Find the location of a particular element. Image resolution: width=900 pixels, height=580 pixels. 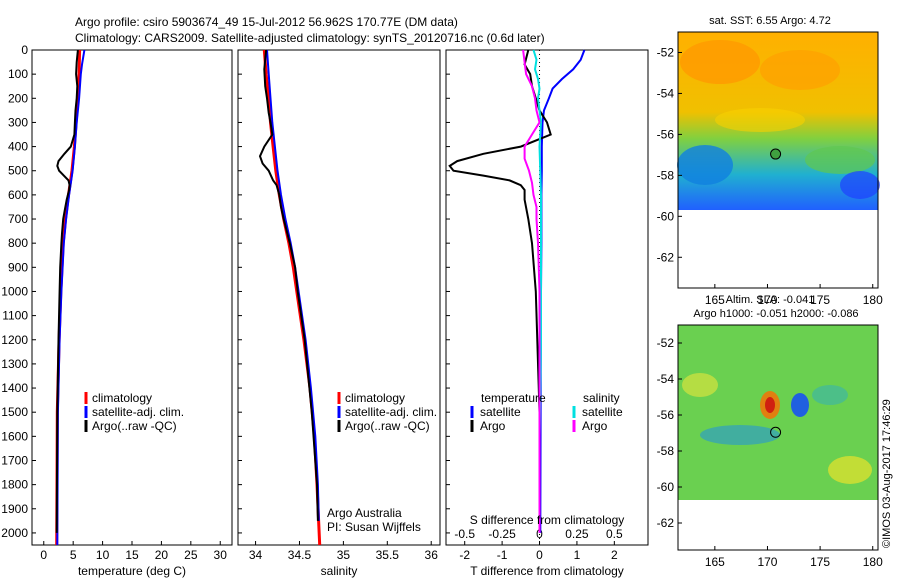

s-difference-axis-label: S difference from climatology is located at coordinates (547, 520).